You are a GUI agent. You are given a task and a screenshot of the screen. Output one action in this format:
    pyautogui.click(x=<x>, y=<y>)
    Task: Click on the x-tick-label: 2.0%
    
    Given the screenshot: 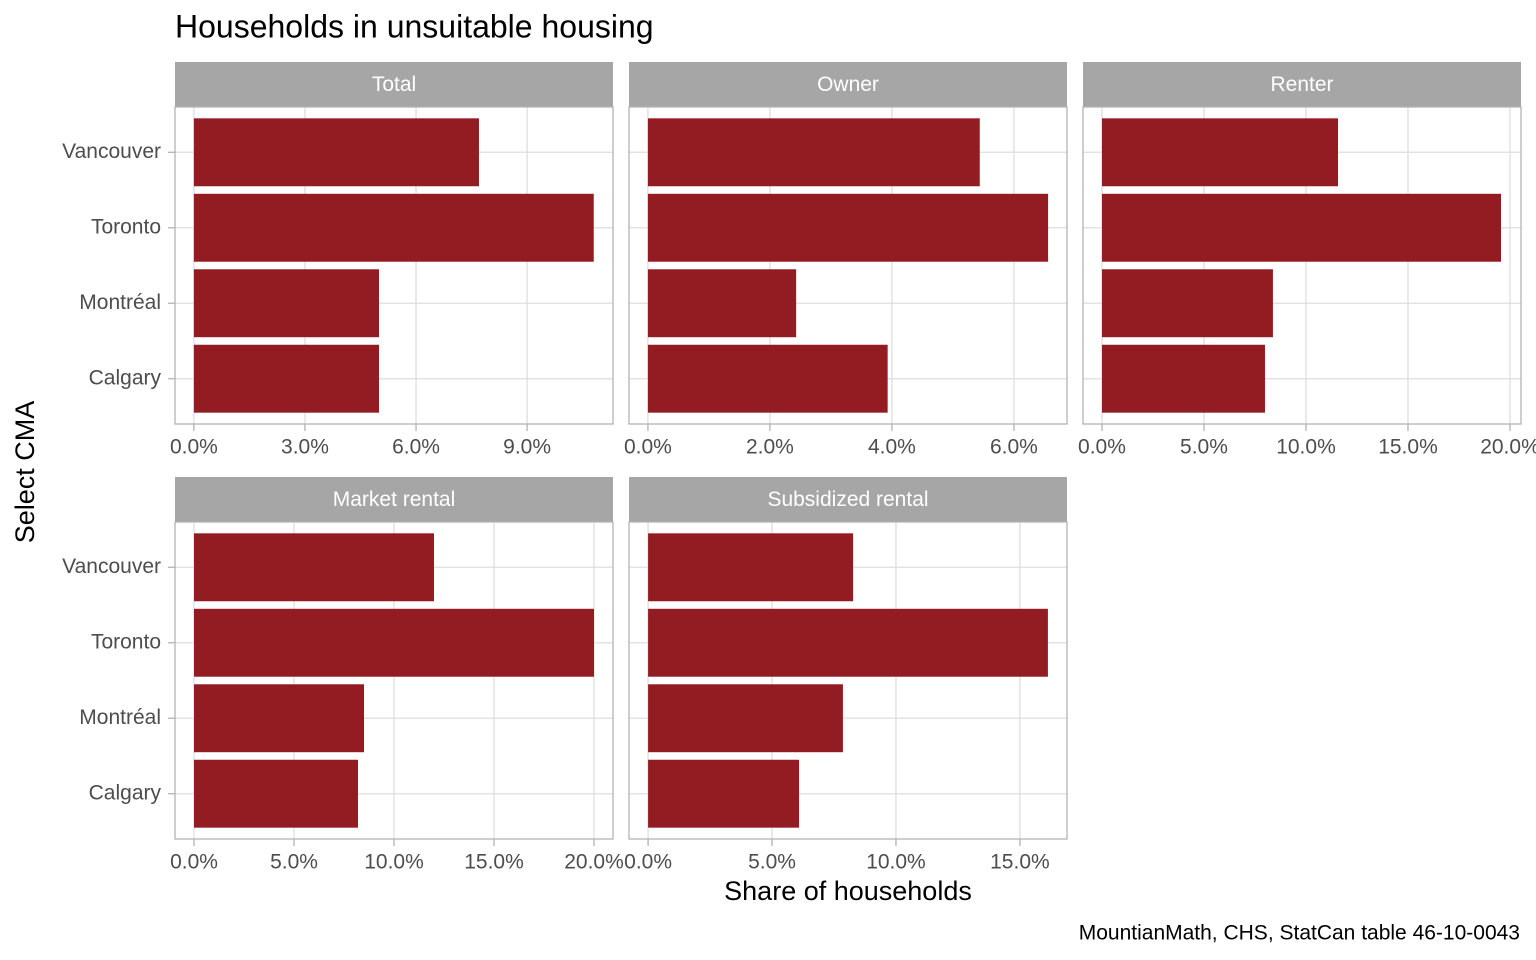 What is the action you would take?
    pyautogui.click(x=770, y=447)
    